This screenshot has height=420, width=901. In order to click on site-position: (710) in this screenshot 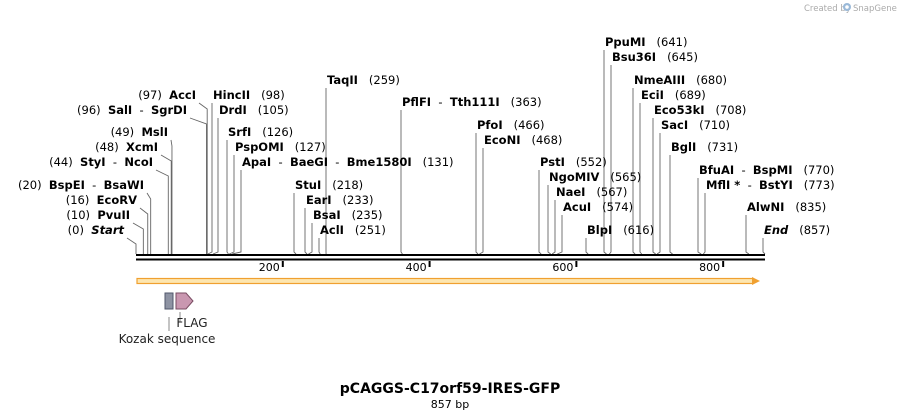, I will do `click(714, 125)`.